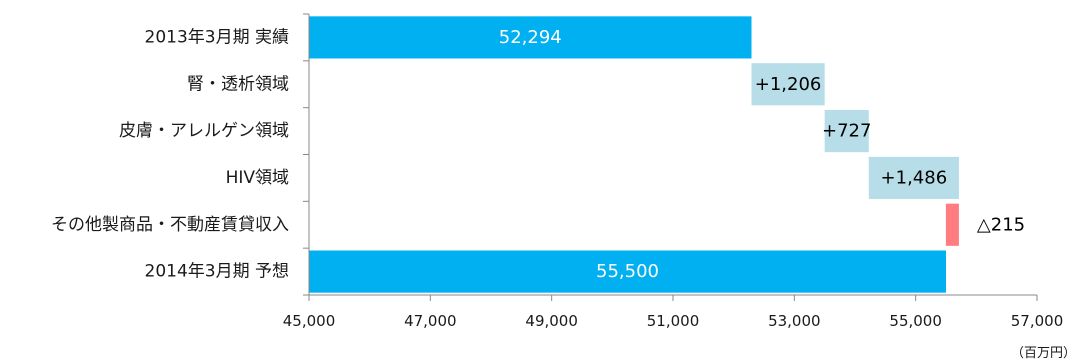  Describe the element at coordinates (1043, 353) in the screenshot. I see `unit-label: （百万円）` at that location.